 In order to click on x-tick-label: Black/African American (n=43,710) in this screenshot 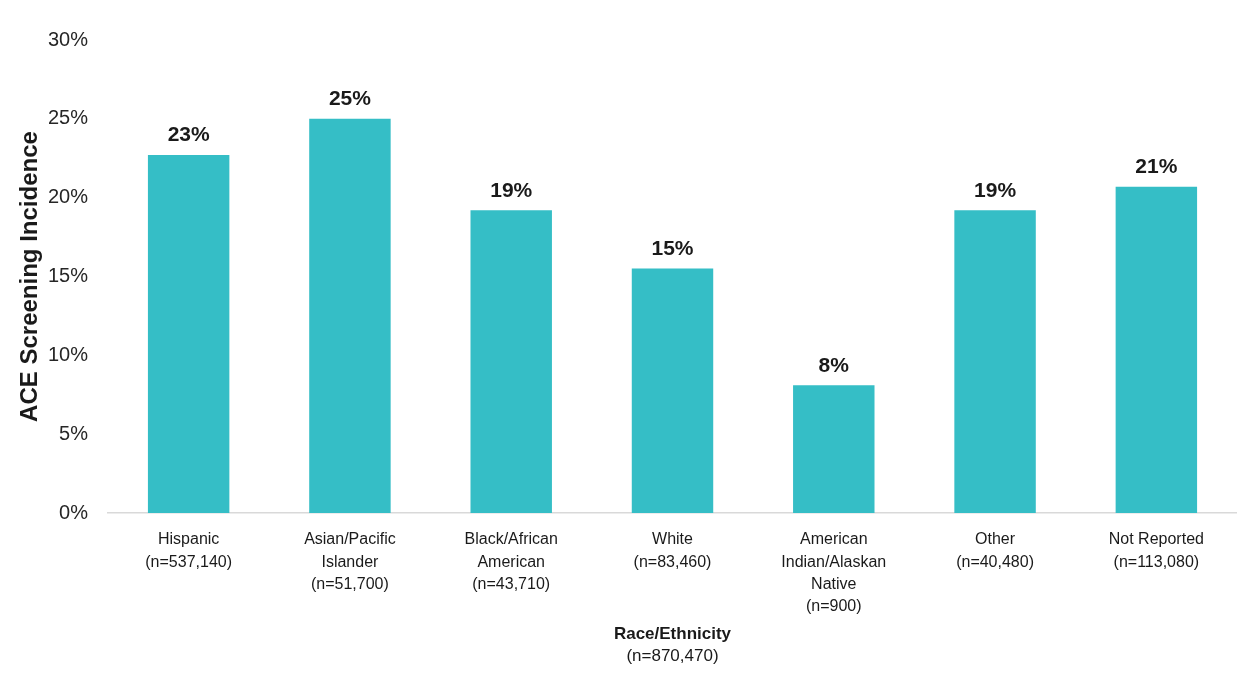, I will do `click(511, 561)`.